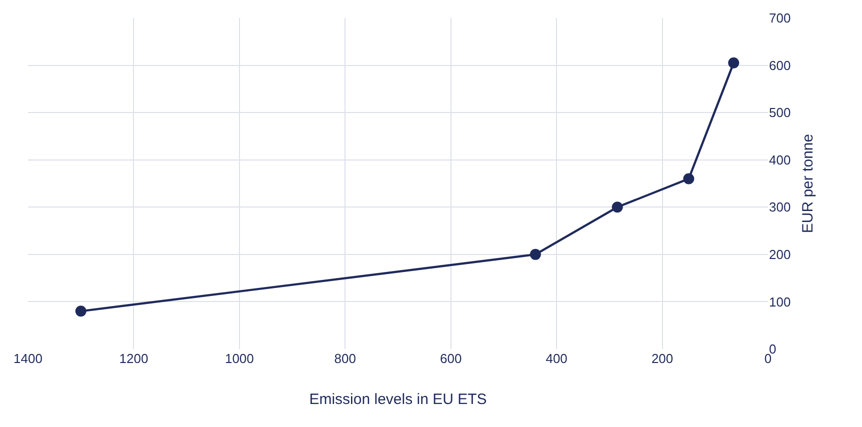  What do you see at coordinates (780, 302) in the screenshot?
I see `y2-tick-label: 100` at bounding box center [780, 302].